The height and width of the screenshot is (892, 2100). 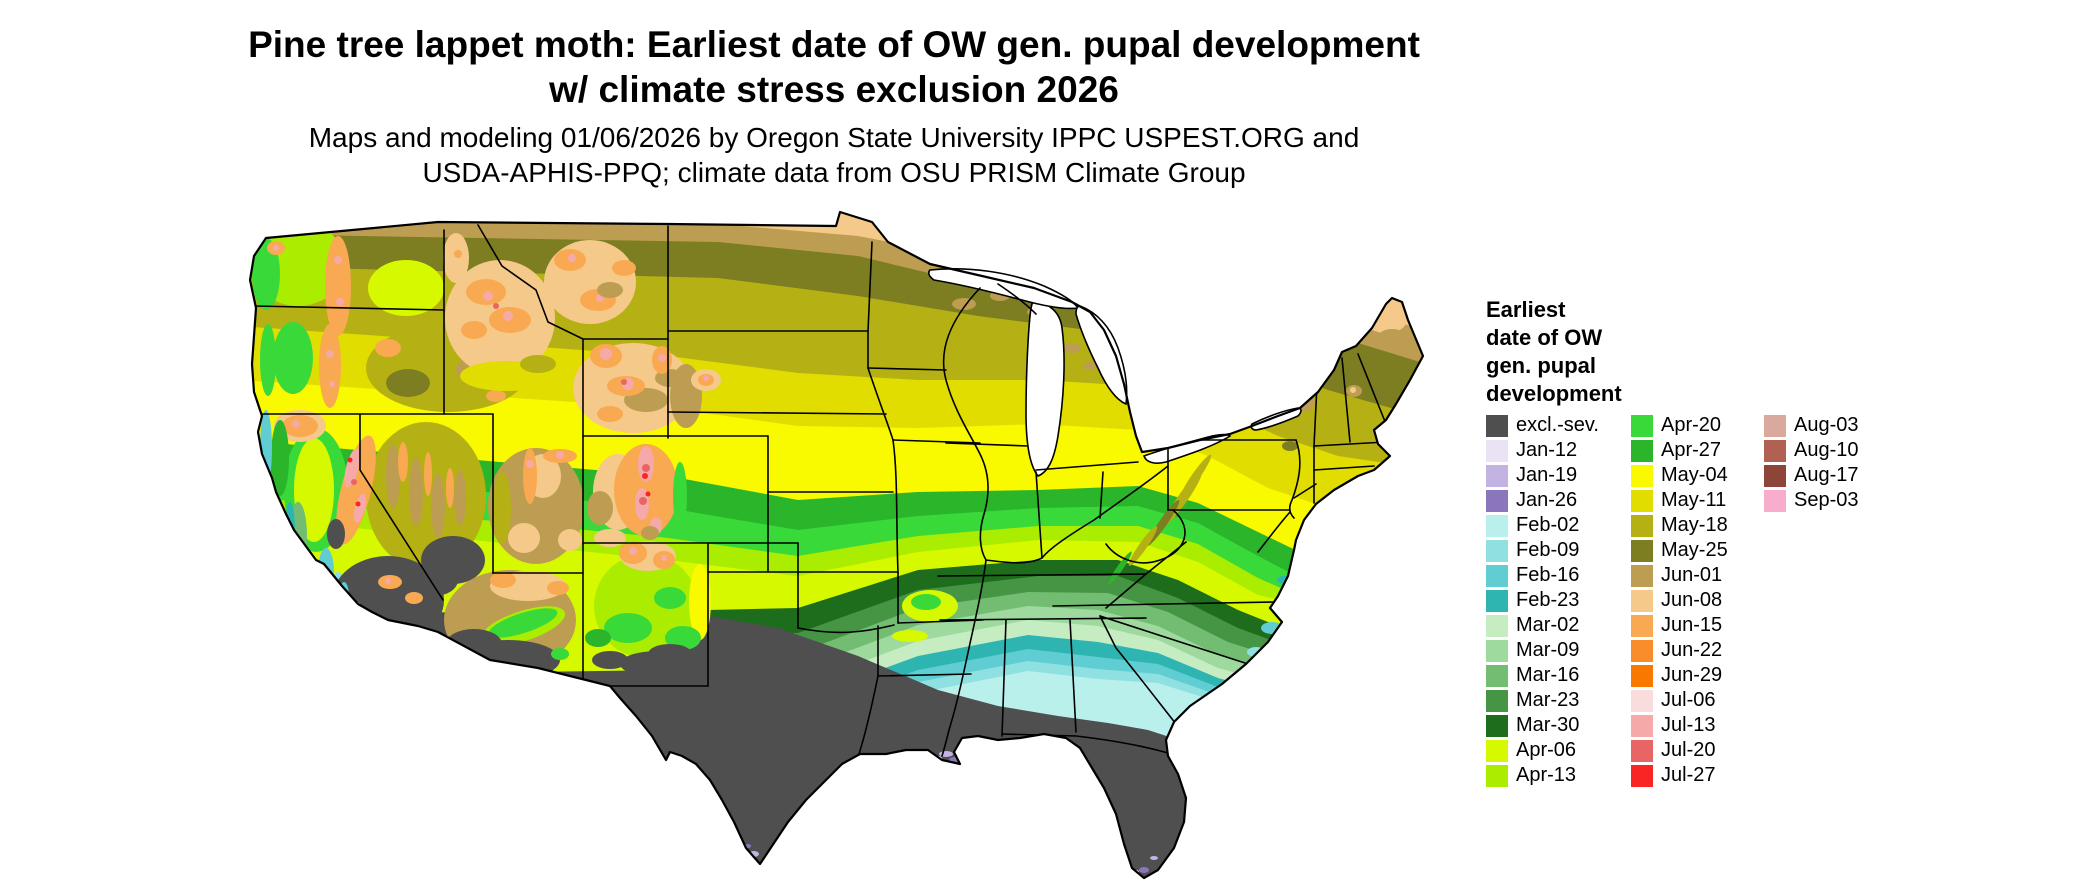 I want to click on legend-label: Jul-27, so click(x=1688, y=775).